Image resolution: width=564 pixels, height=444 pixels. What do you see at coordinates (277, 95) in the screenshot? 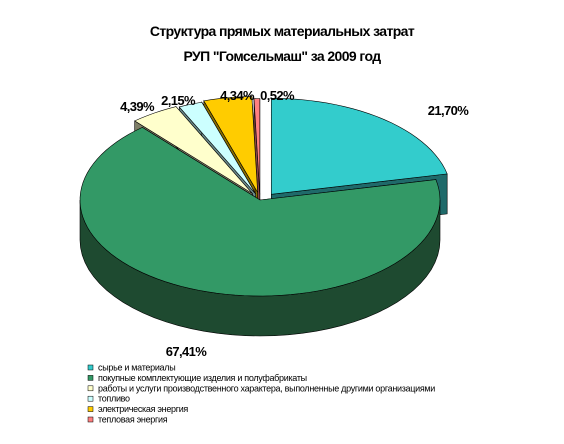
I see `data-label-6: 0,52%` at bounding box center [277, 95].